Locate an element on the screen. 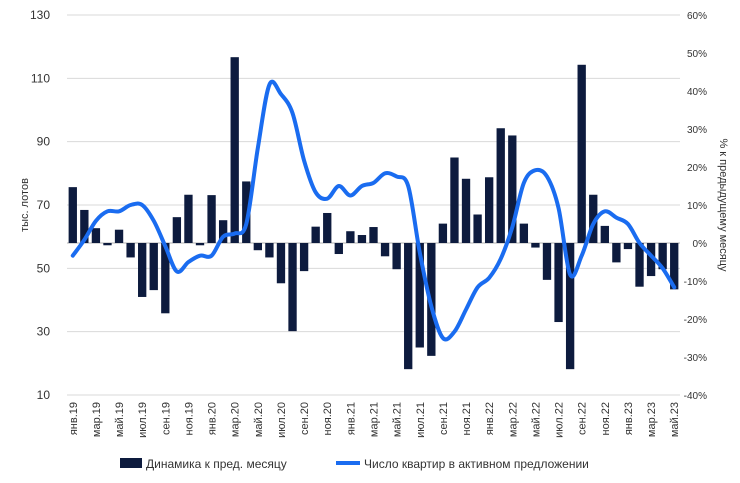 The image size is (740, 483). x-tick-label: янв.20 is located at coordinates (213, 418).